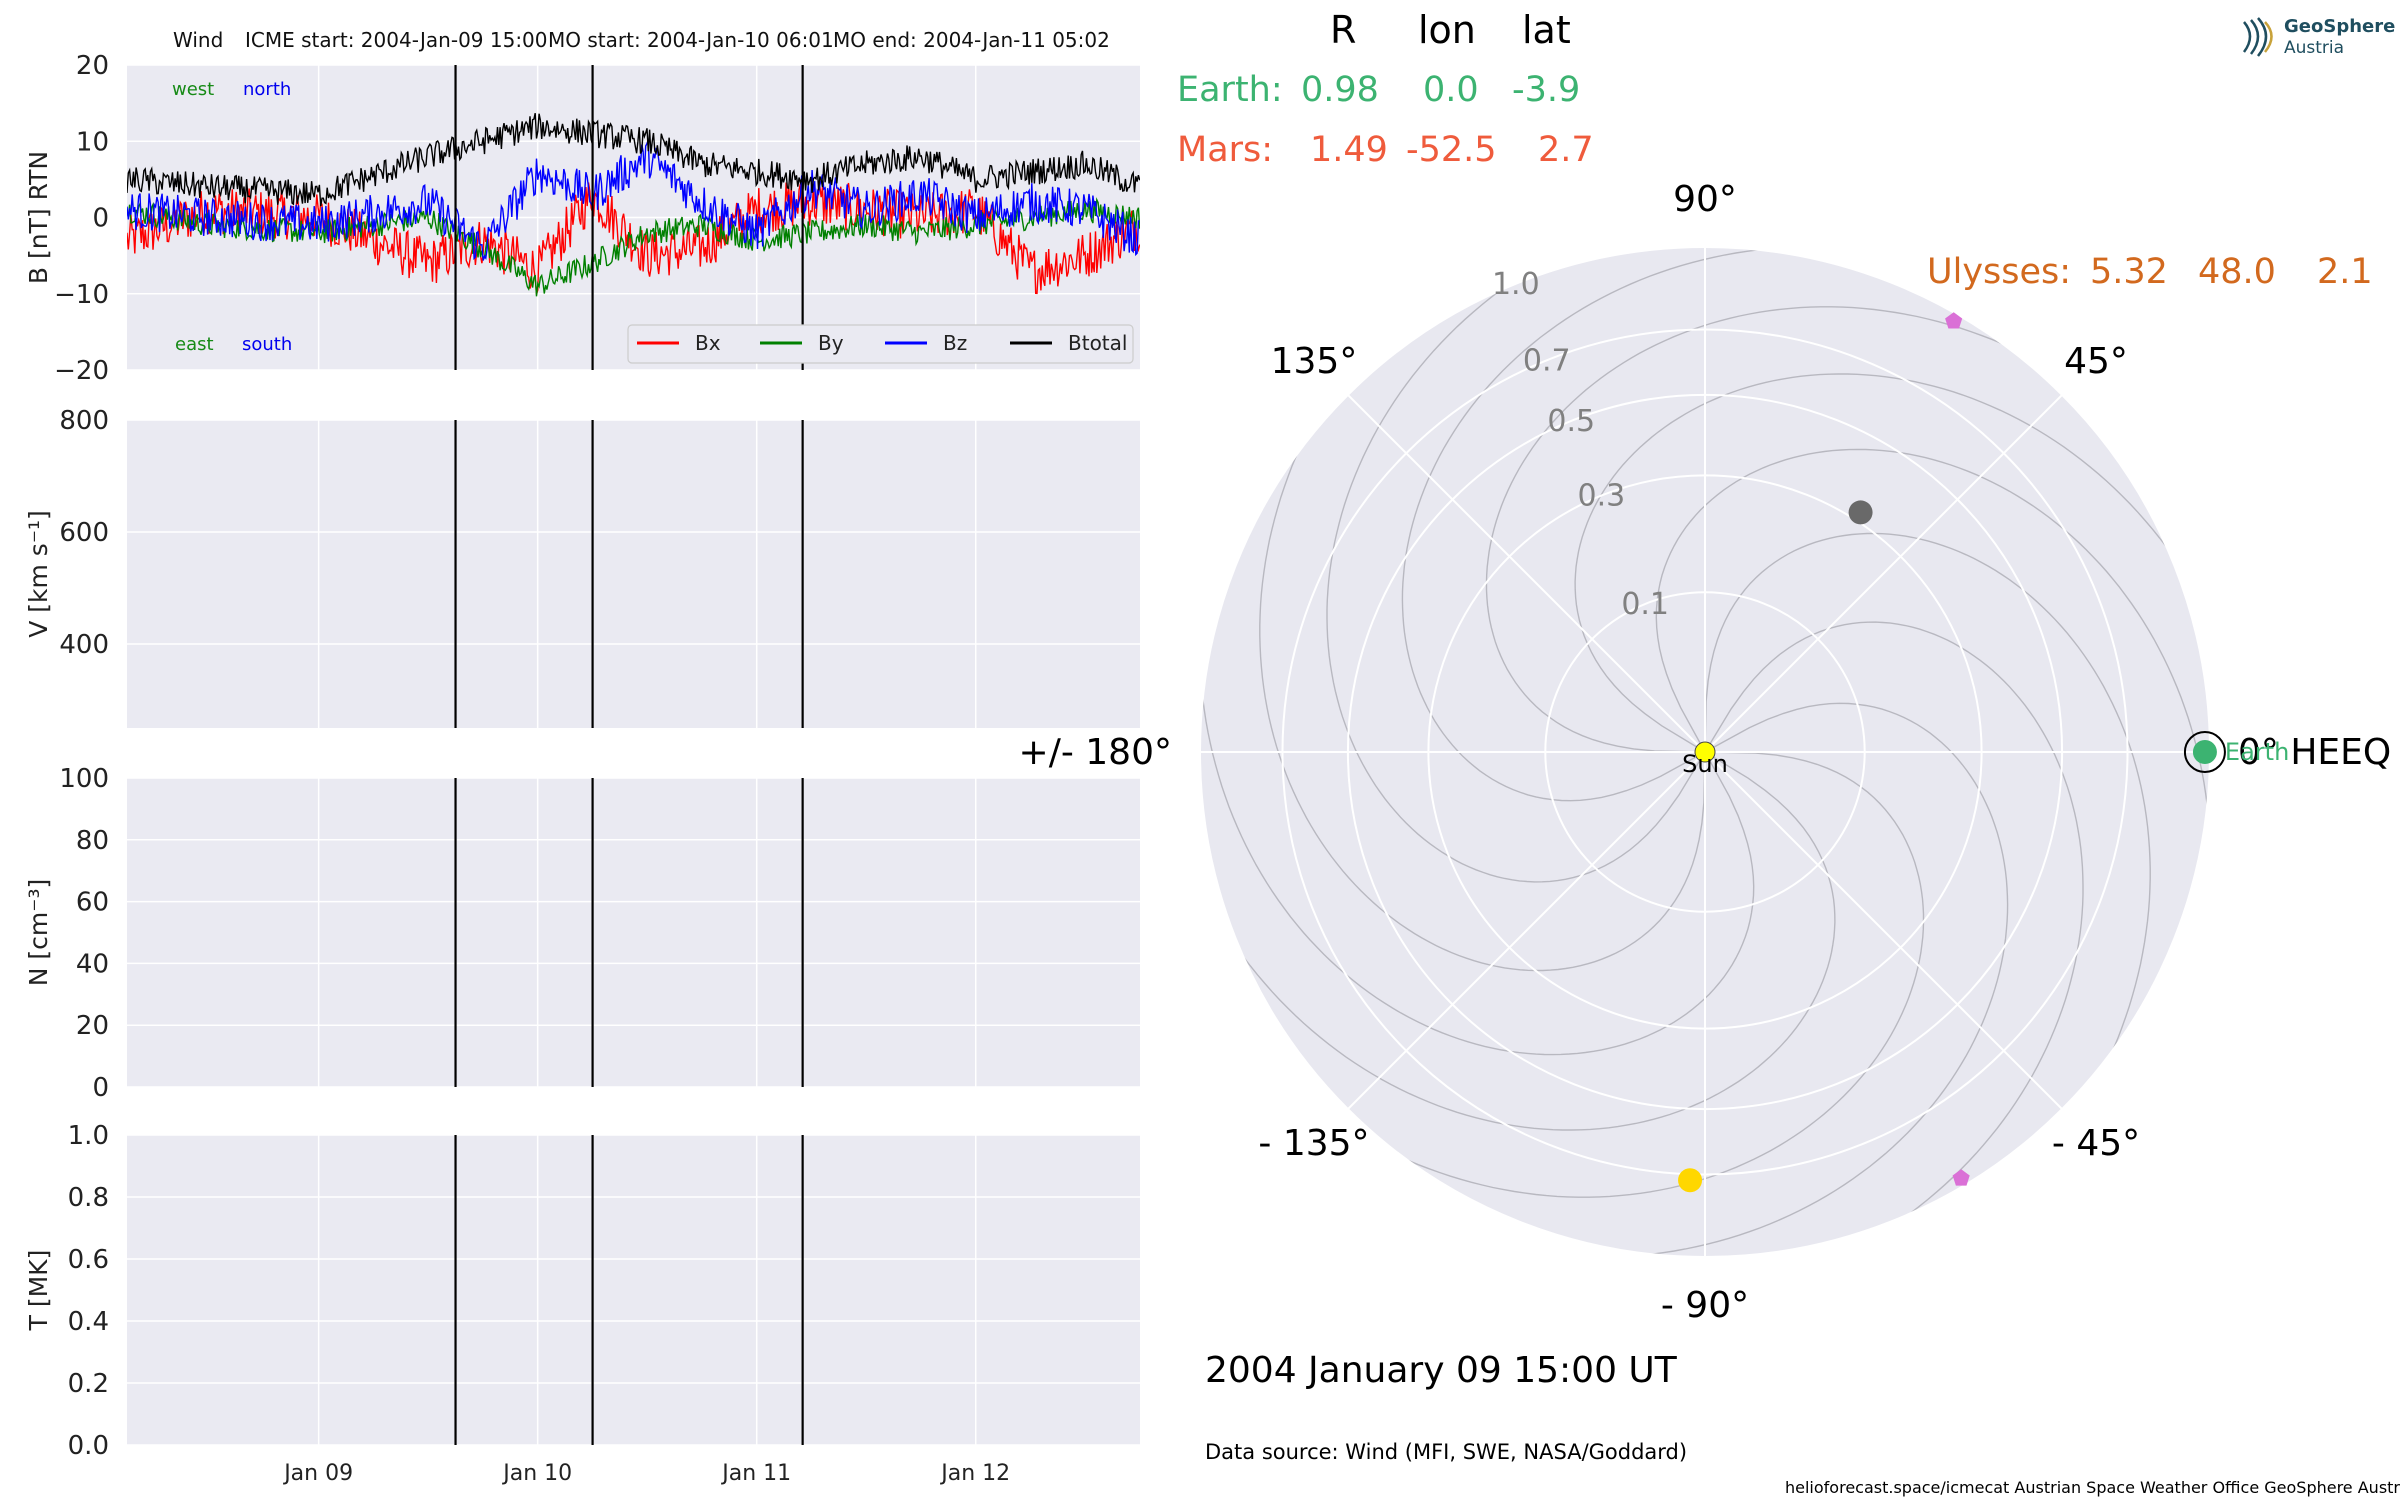 This screenshot has height=1500, width=2400. What do you see at coordinates (691, 40) in the screenshot?
I see `mo-start-label: MO start: 2004-Jan-10 06:01` at bounding box center [691, 40].